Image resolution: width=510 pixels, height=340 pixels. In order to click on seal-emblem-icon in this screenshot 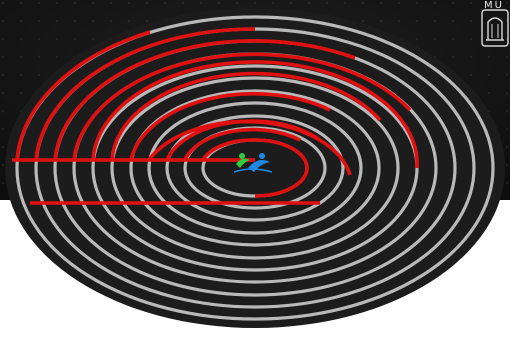, I will do `click(495, 28)`.